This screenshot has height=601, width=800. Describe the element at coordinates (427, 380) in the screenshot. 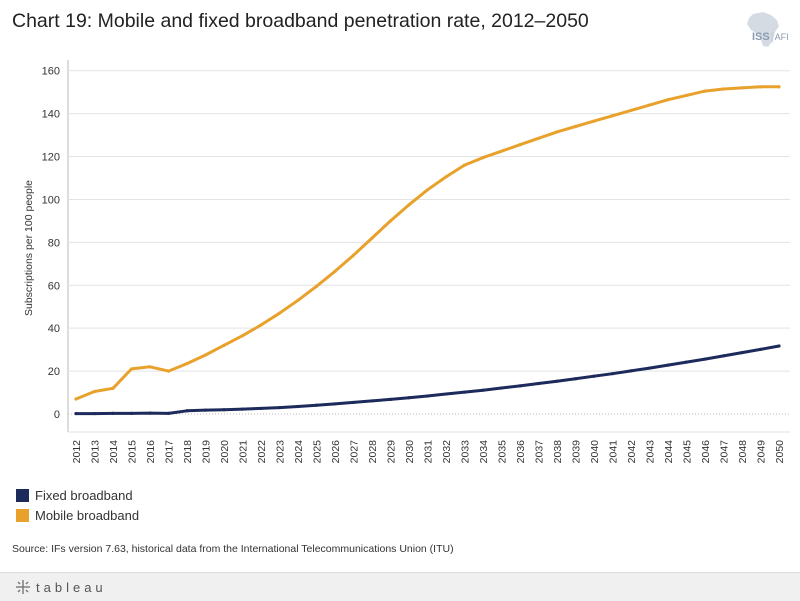

I see `series-line-fixed` at that location.